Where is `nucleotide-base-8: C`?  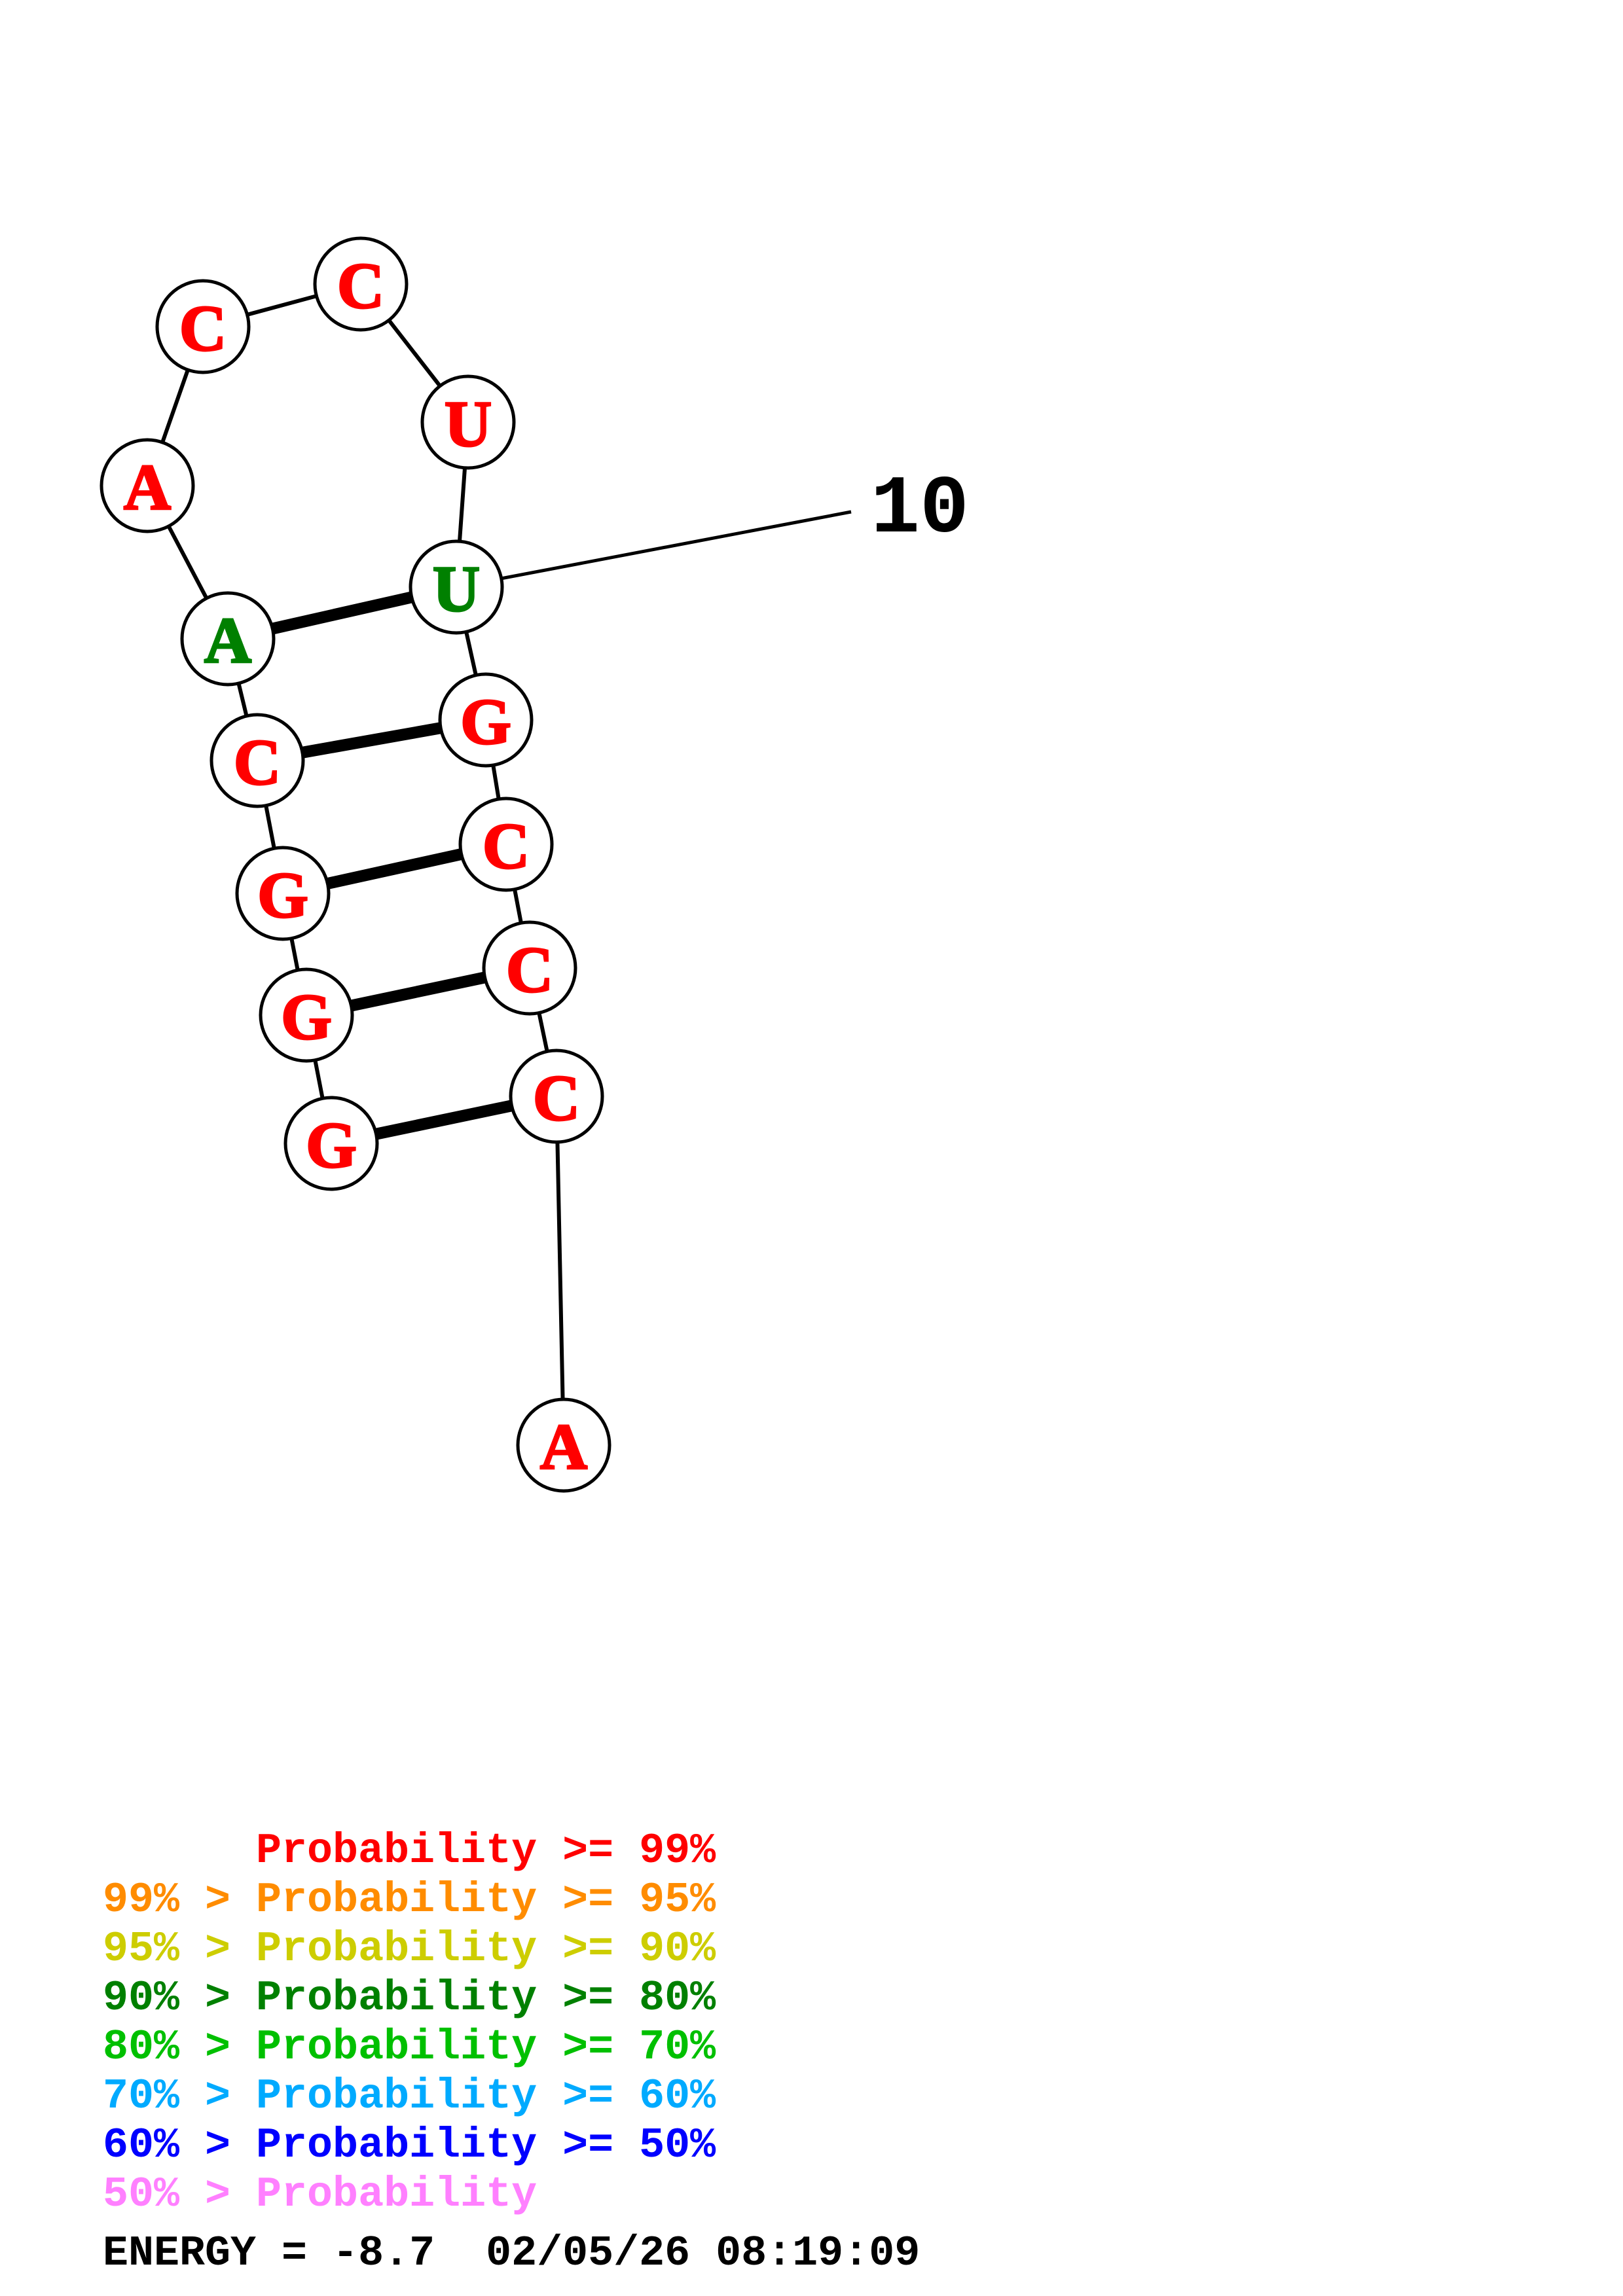 nucleotide-base-8: C is located at coordinates (360, 285).